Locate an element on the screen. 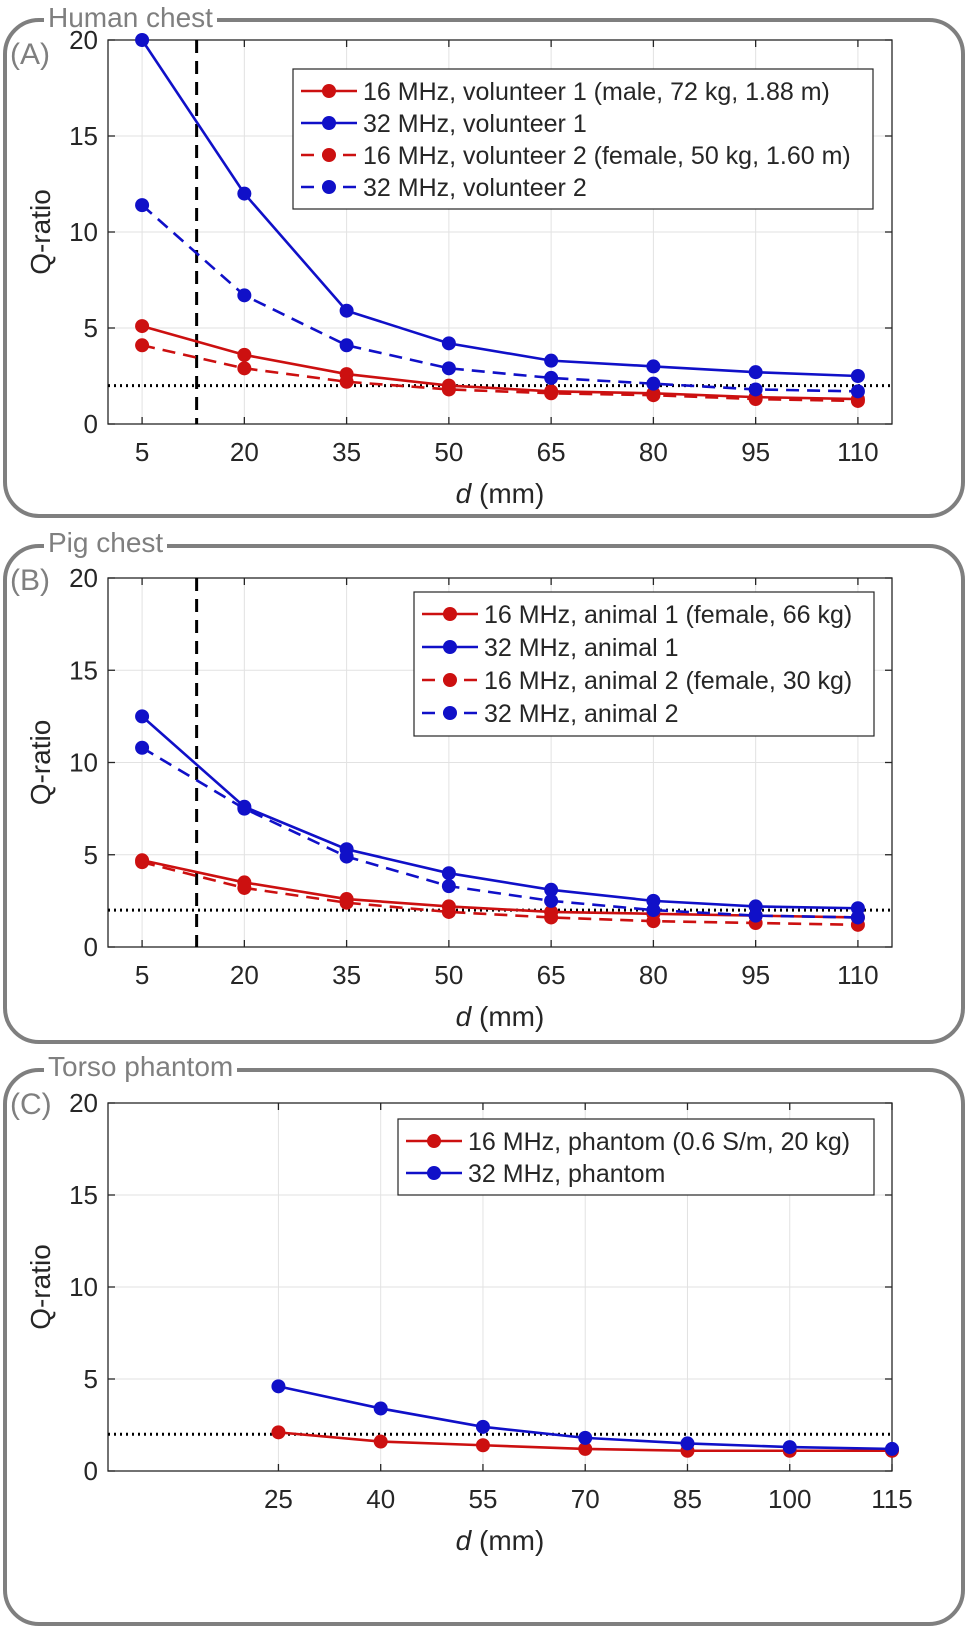 This screenshot has width=975, height=1629. panel-letter-b: (B) is located at coordinates (30, 580).